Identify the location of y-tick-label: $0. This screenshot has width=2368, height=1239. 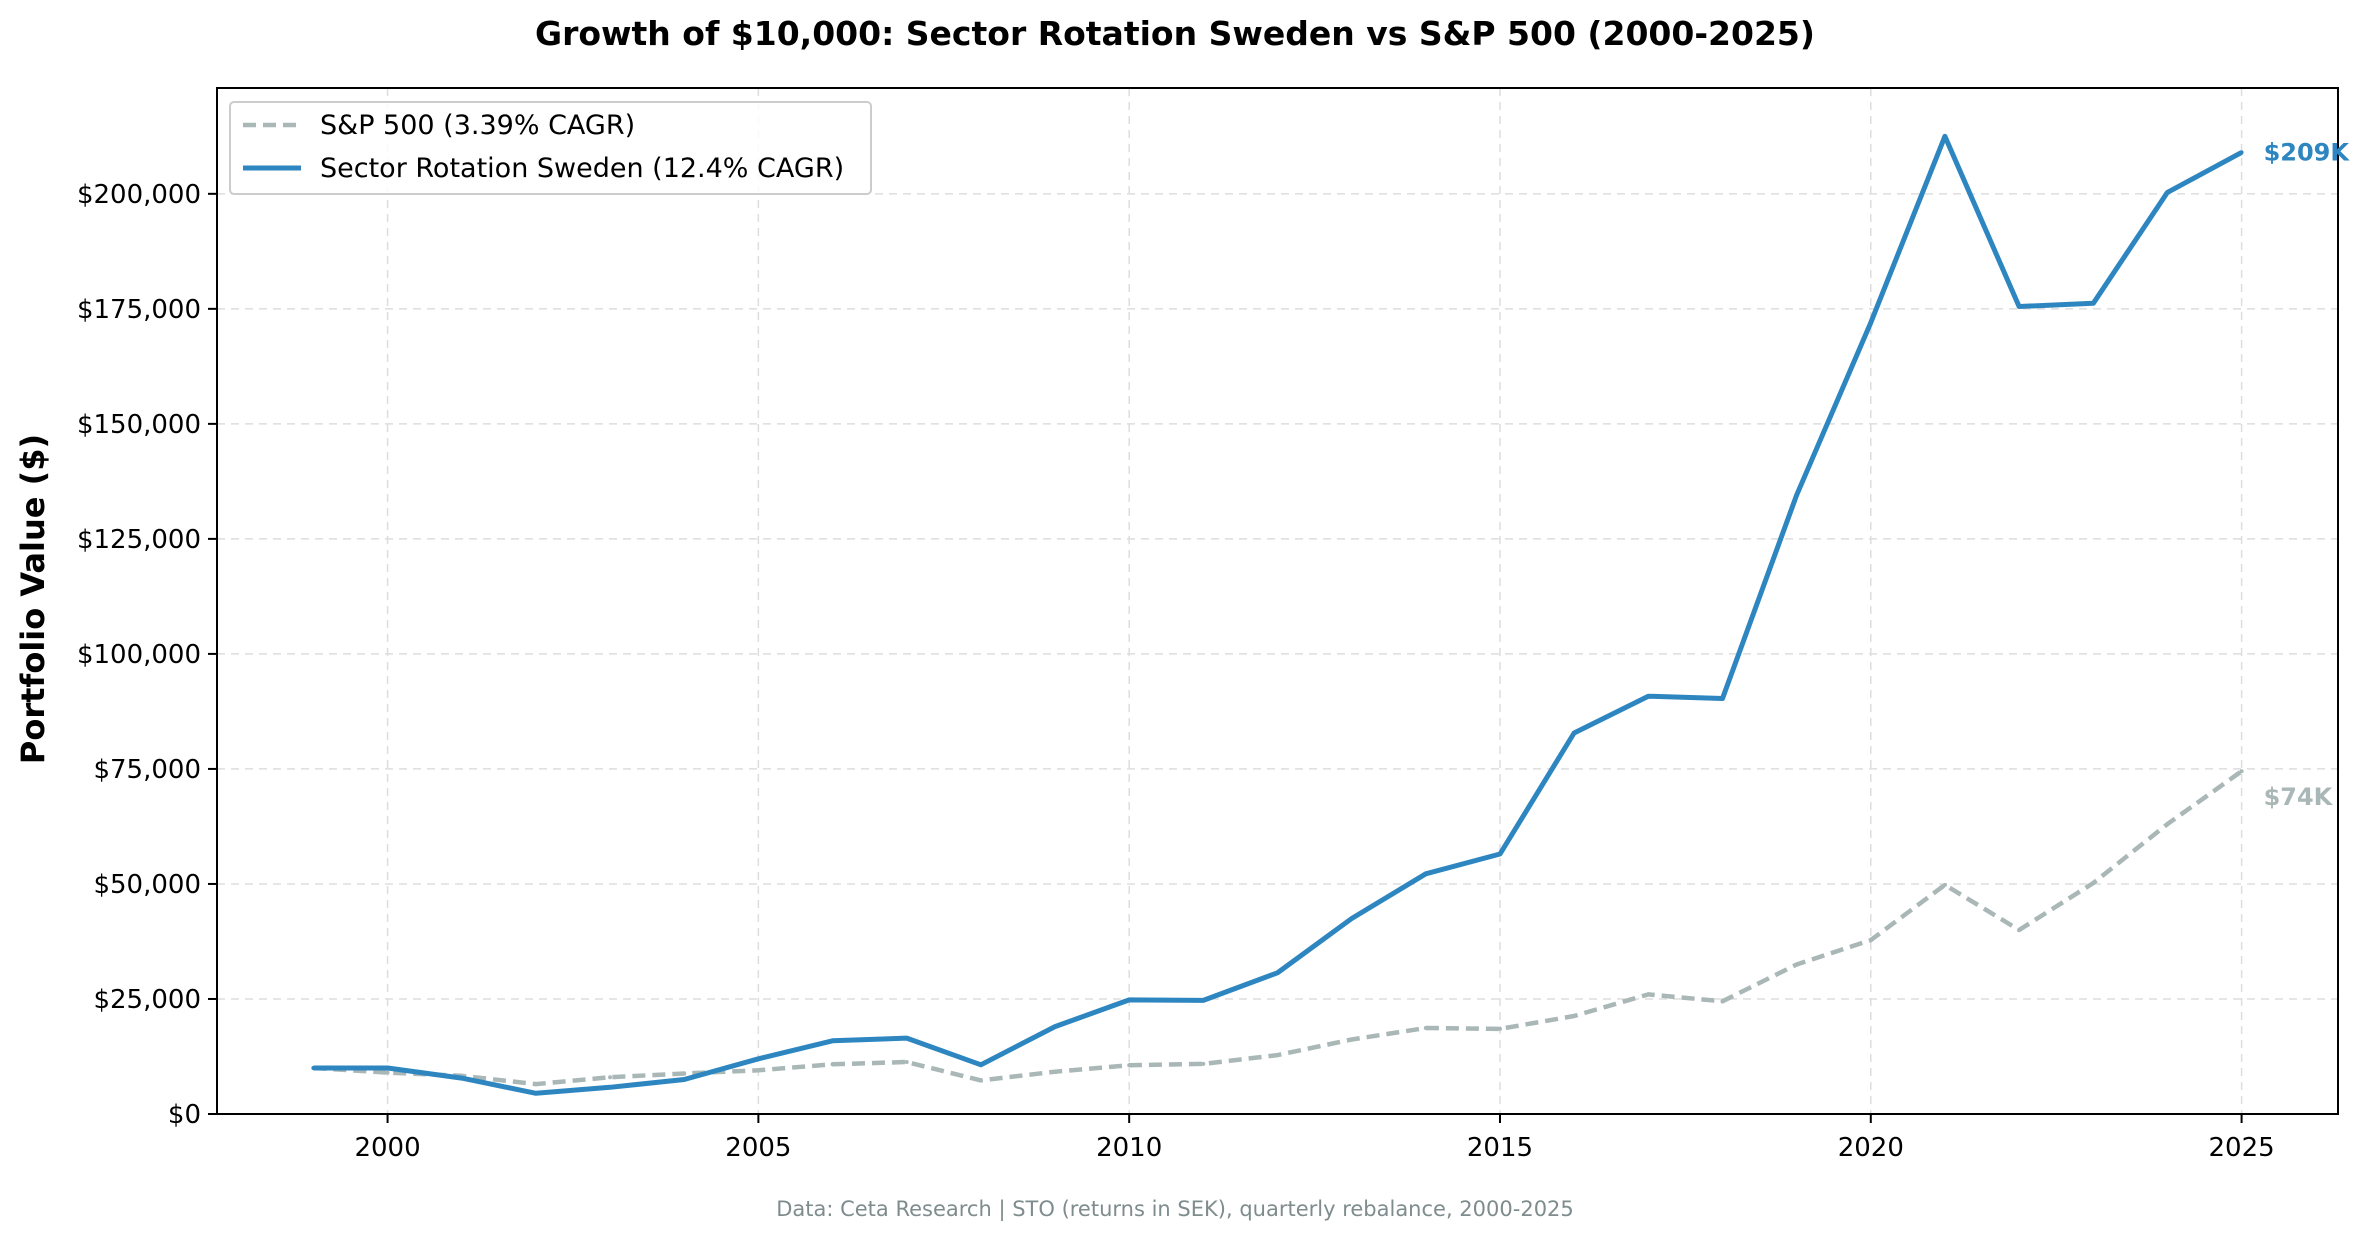
(184, 1115).